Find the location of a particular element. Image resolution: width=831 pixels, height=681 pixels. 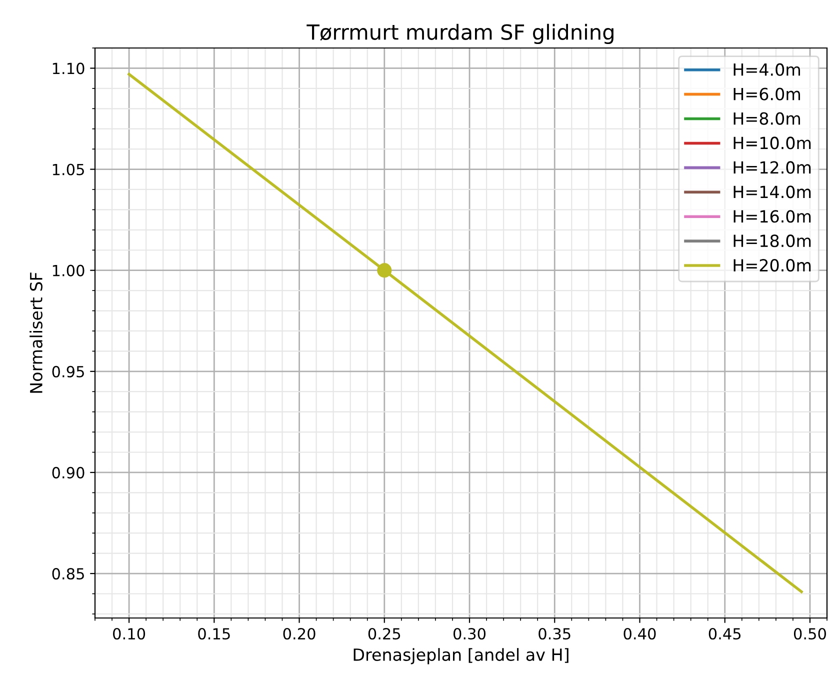

y-tick-label: 0.90 is located at coordinates (68, 472).